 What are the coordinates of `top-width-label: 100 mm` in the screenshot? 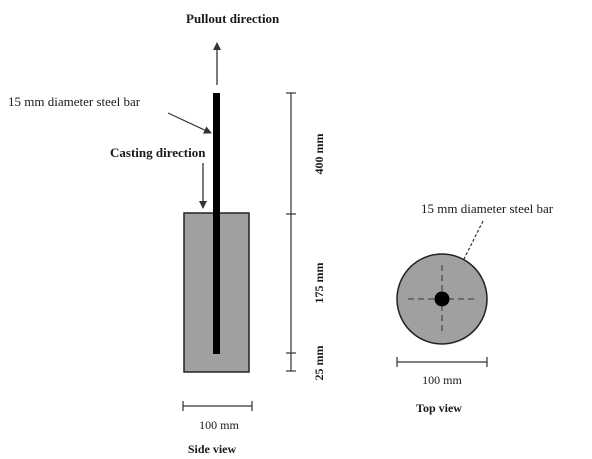 It's located at (442, 380).